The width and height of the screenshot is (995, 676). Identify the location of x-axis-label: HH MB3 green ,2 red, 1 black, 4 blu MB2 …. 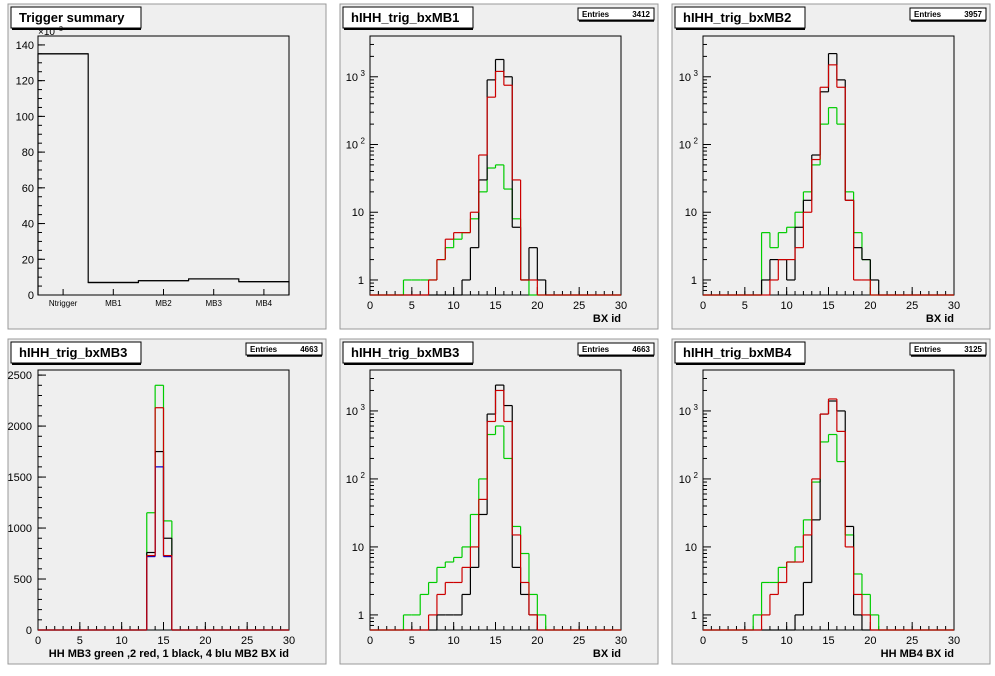
(169, 654).